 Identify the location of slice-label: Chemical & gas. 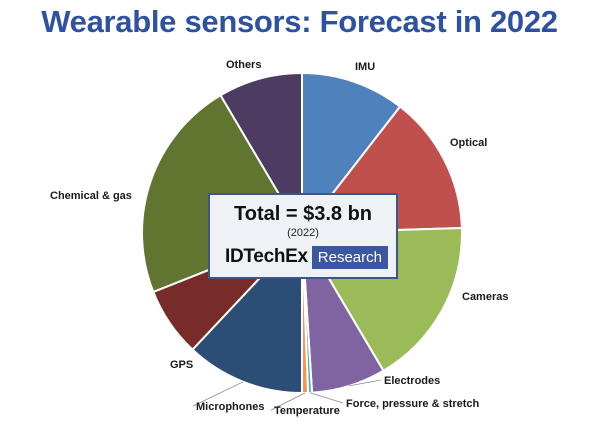
(91, 196).